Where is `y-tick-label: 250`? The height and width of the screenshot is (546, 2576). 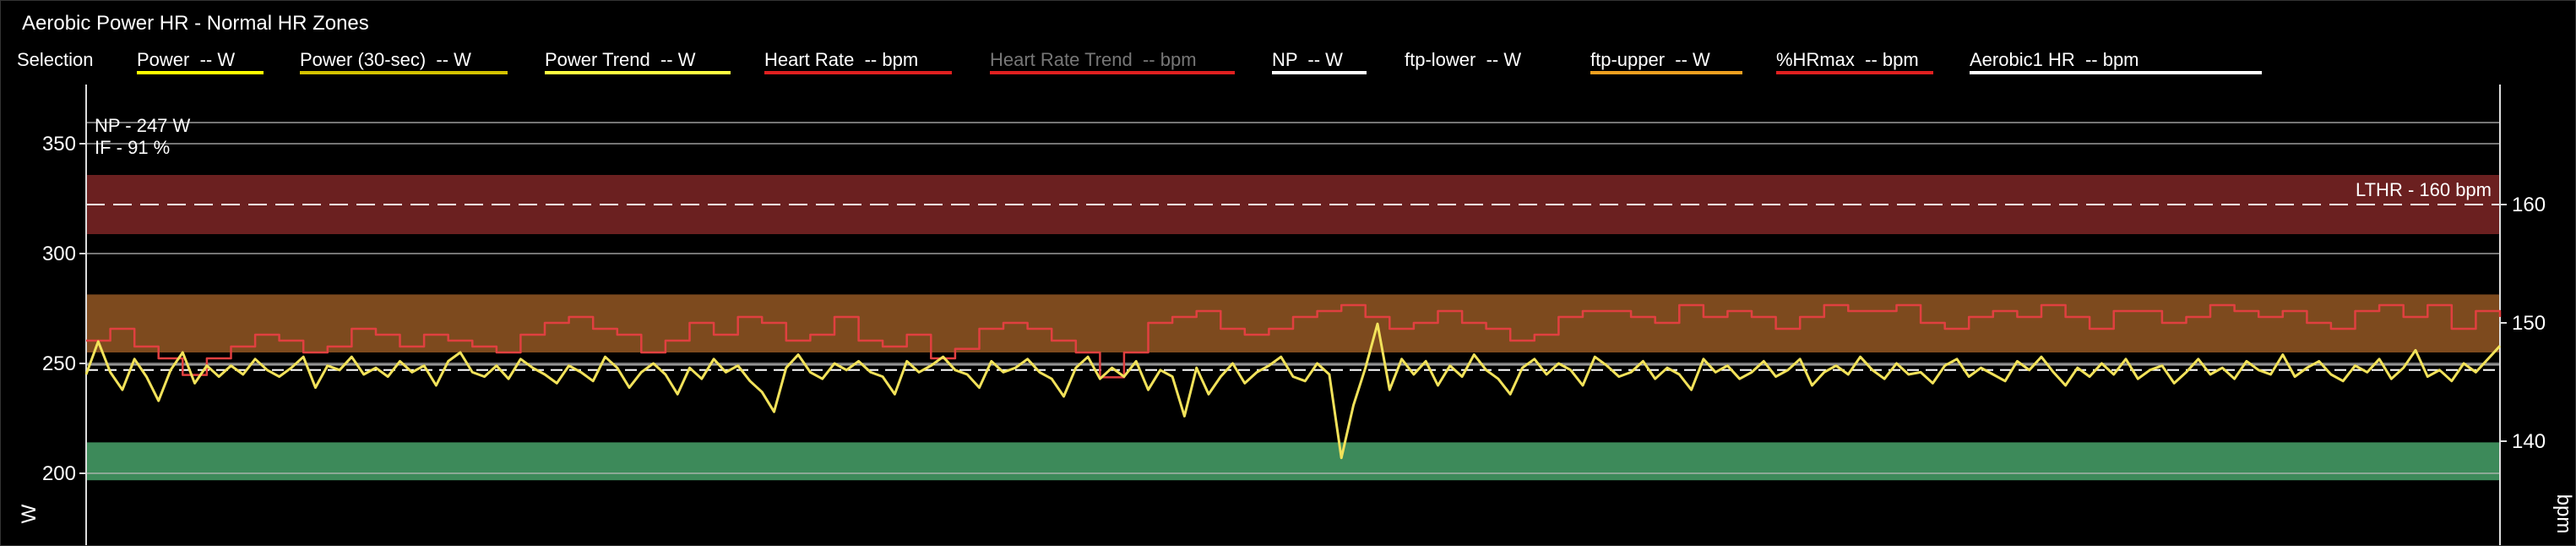
y-tick-label: 250 is located at coordinates (59, 363).